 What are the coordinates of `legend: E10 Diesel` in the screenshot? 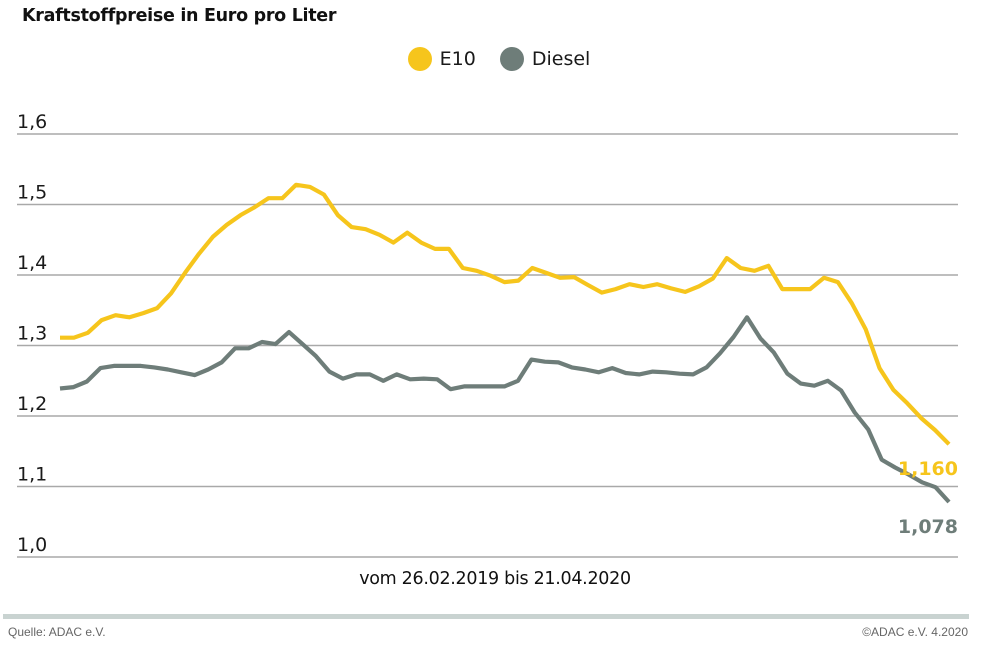 It's located at (495, 59).